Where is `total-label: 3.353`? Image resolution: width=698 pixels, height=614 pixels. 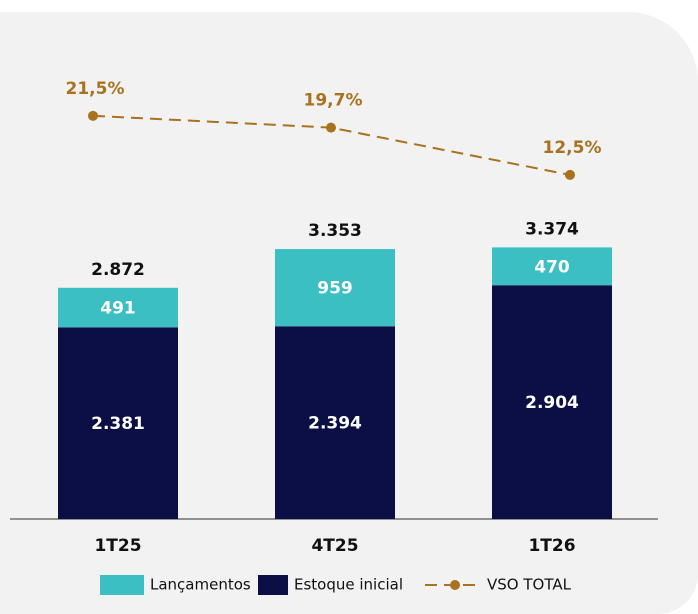
total-label: 3.353 is located at coordinates (335, 231).